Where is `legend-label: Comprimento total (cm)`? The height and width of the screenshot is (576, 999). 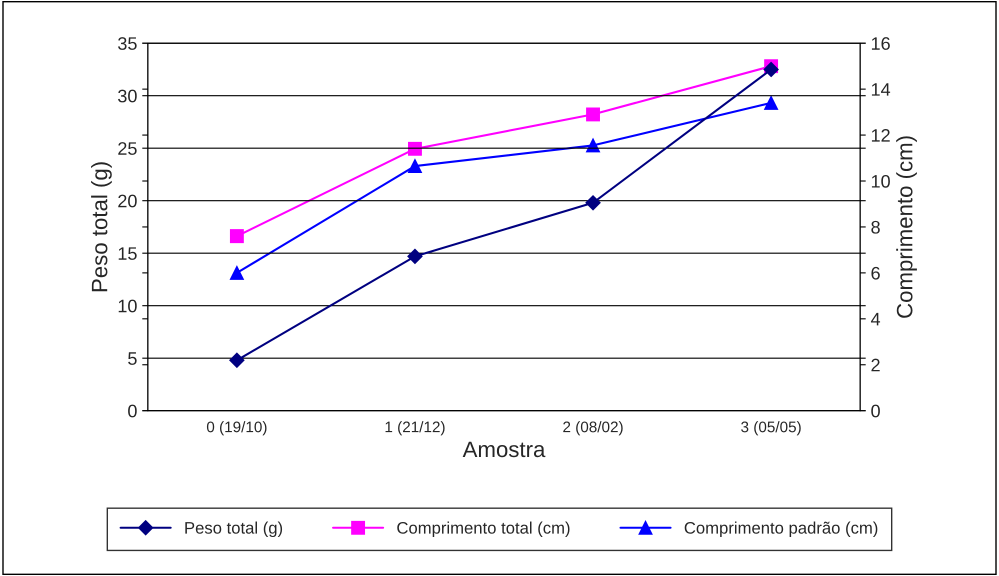 legend-label: Comprimento total (cm) is located at coordinates (483, 530).